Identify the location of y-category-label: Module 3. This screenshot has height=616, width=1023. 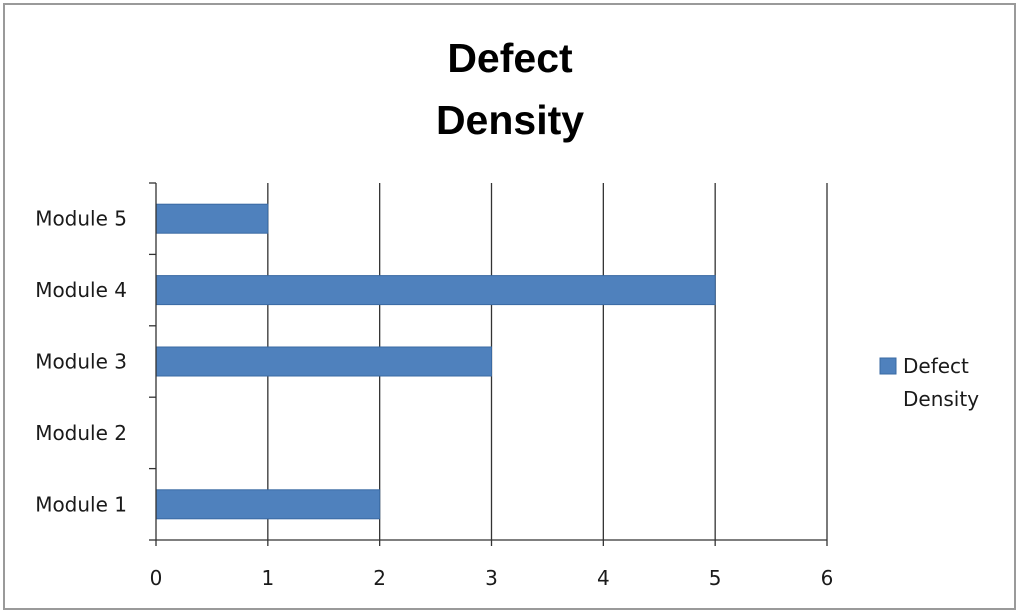
(81, 362).